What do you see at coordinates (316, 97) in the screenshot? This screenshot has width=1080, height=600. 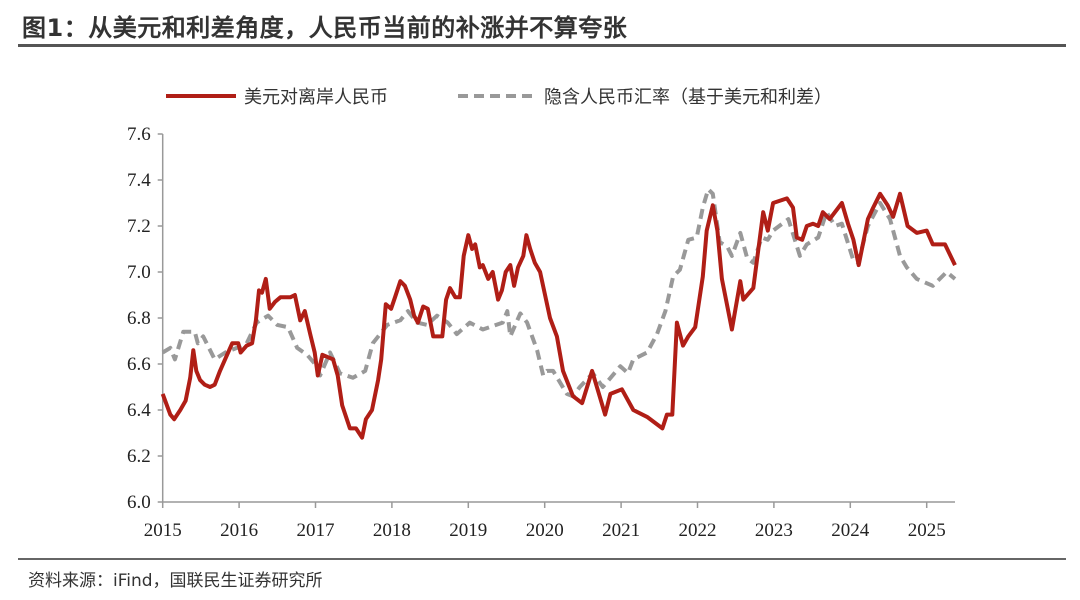 I see `legend-label-cnh: 美元对离岸人民币` at bounding box center [316, 97].